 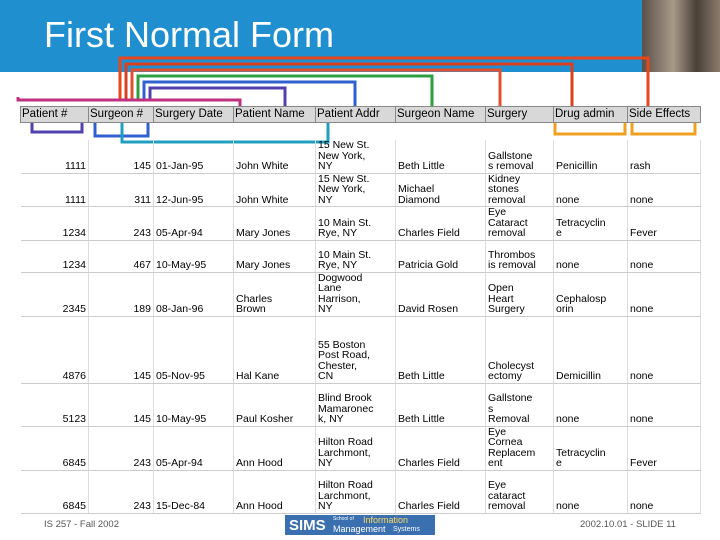 I want to click on table-cell: Demicillin, so click(x=590, y=350).